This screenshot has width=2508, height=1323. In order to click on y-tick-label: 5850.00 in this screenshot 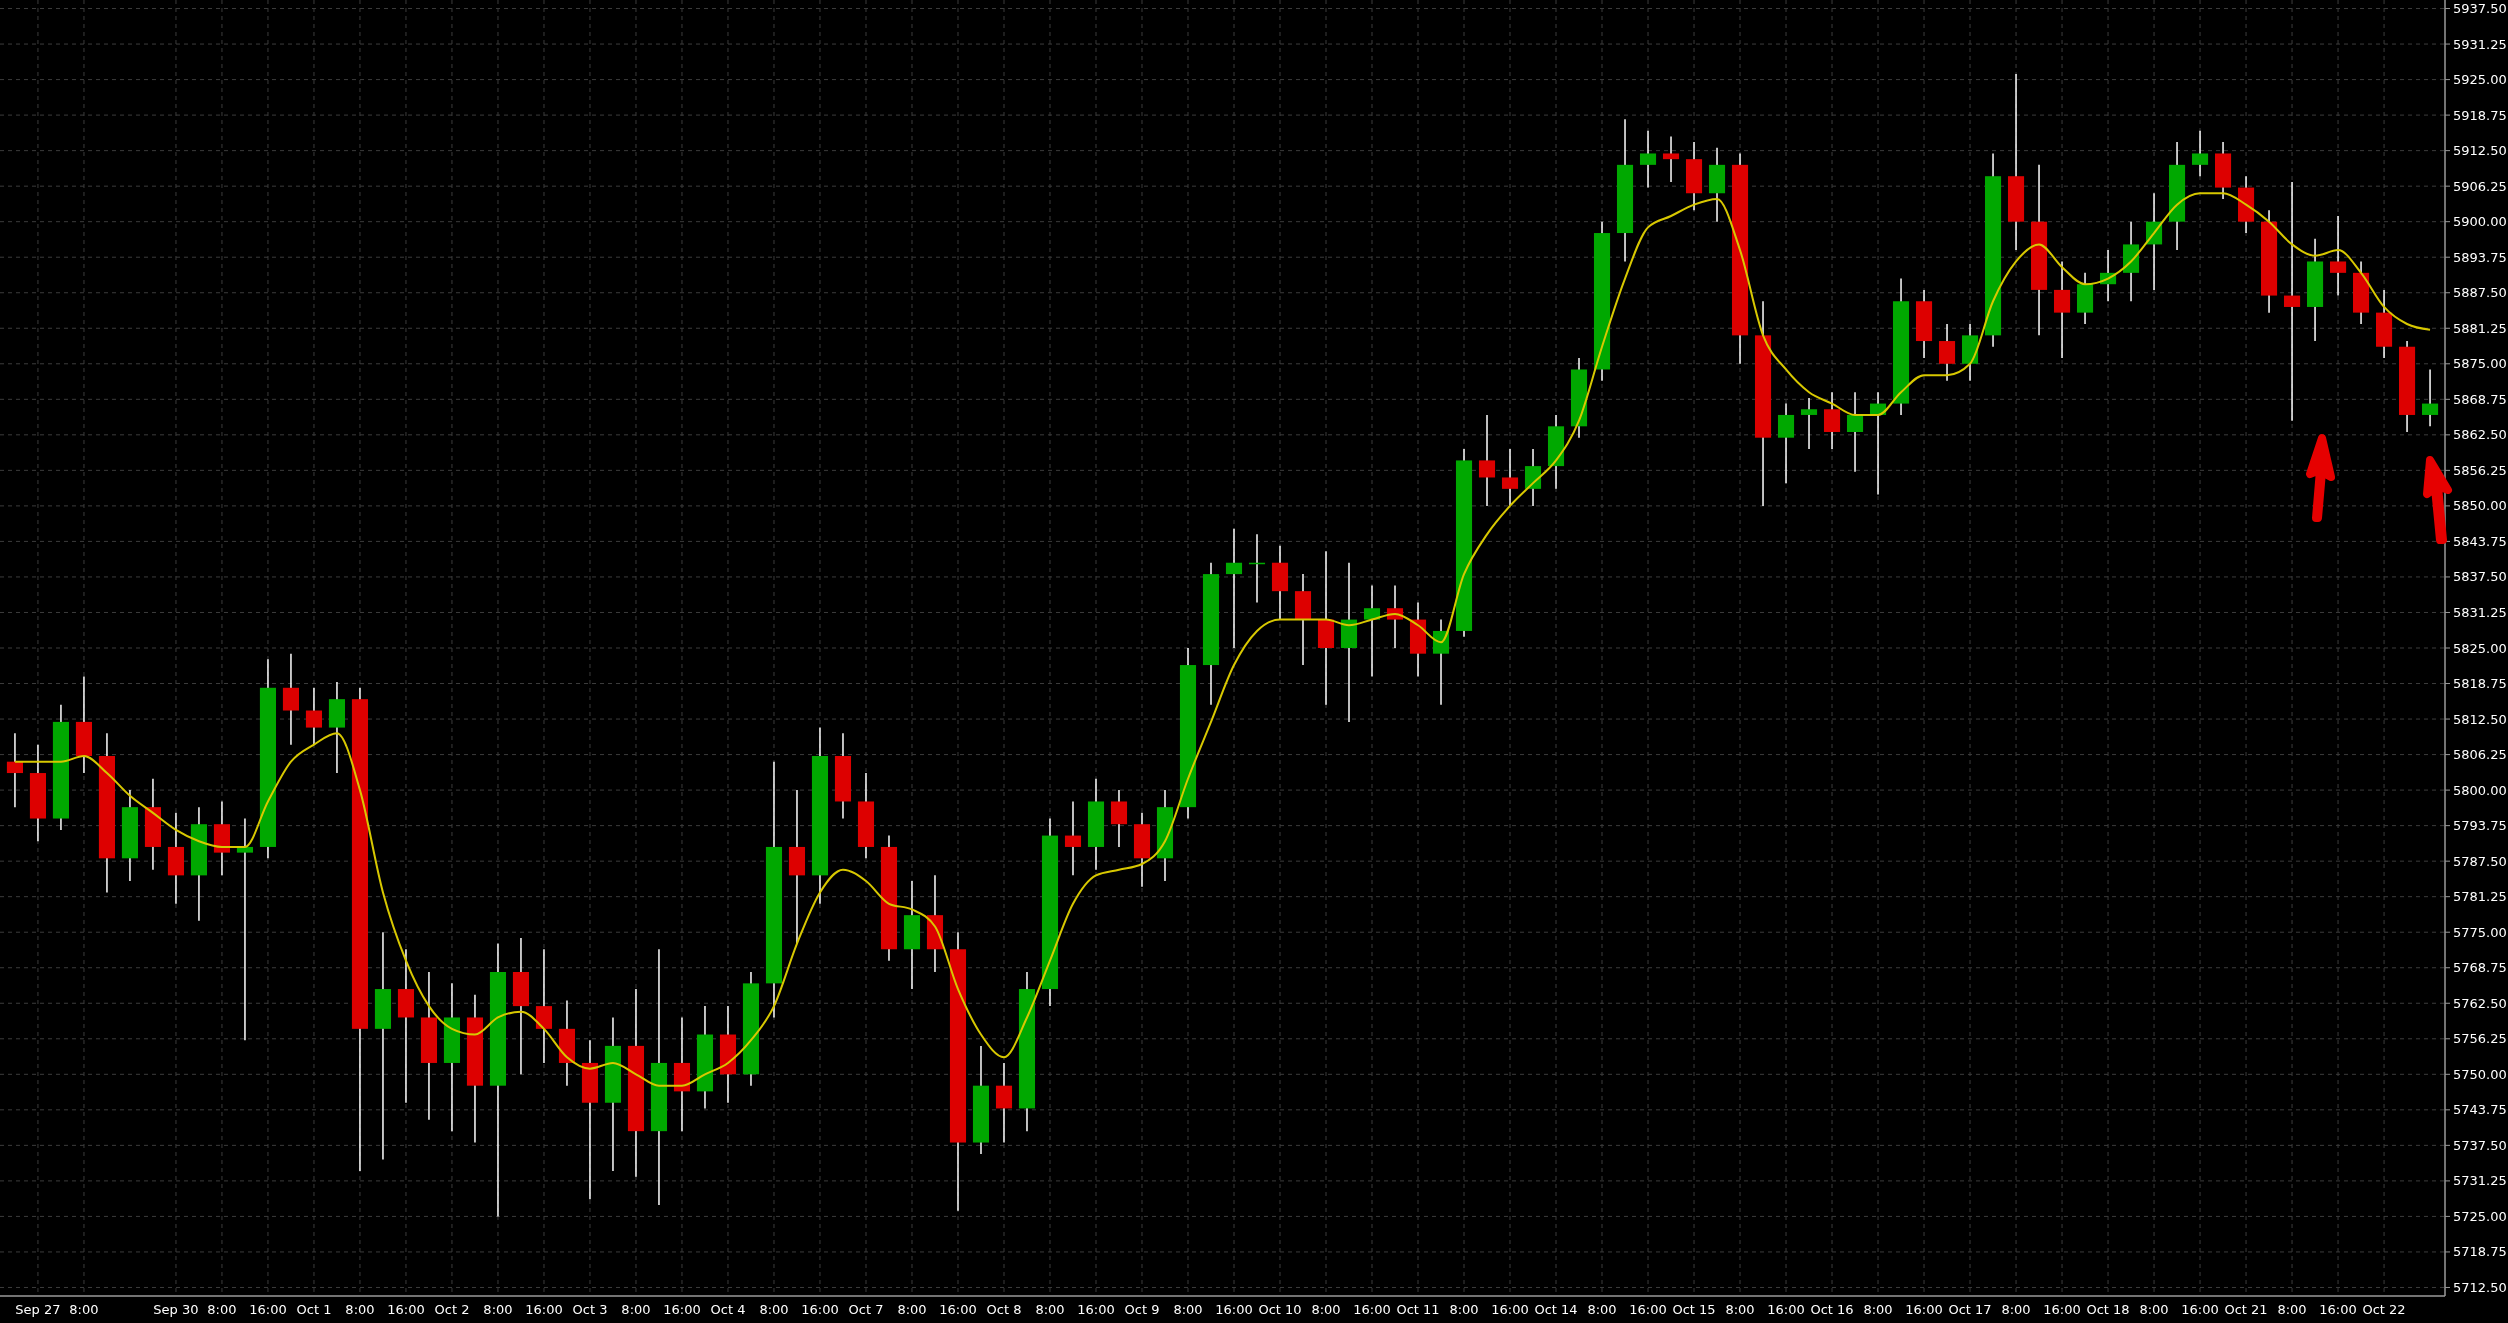, I will do `click(2480, 506)`.